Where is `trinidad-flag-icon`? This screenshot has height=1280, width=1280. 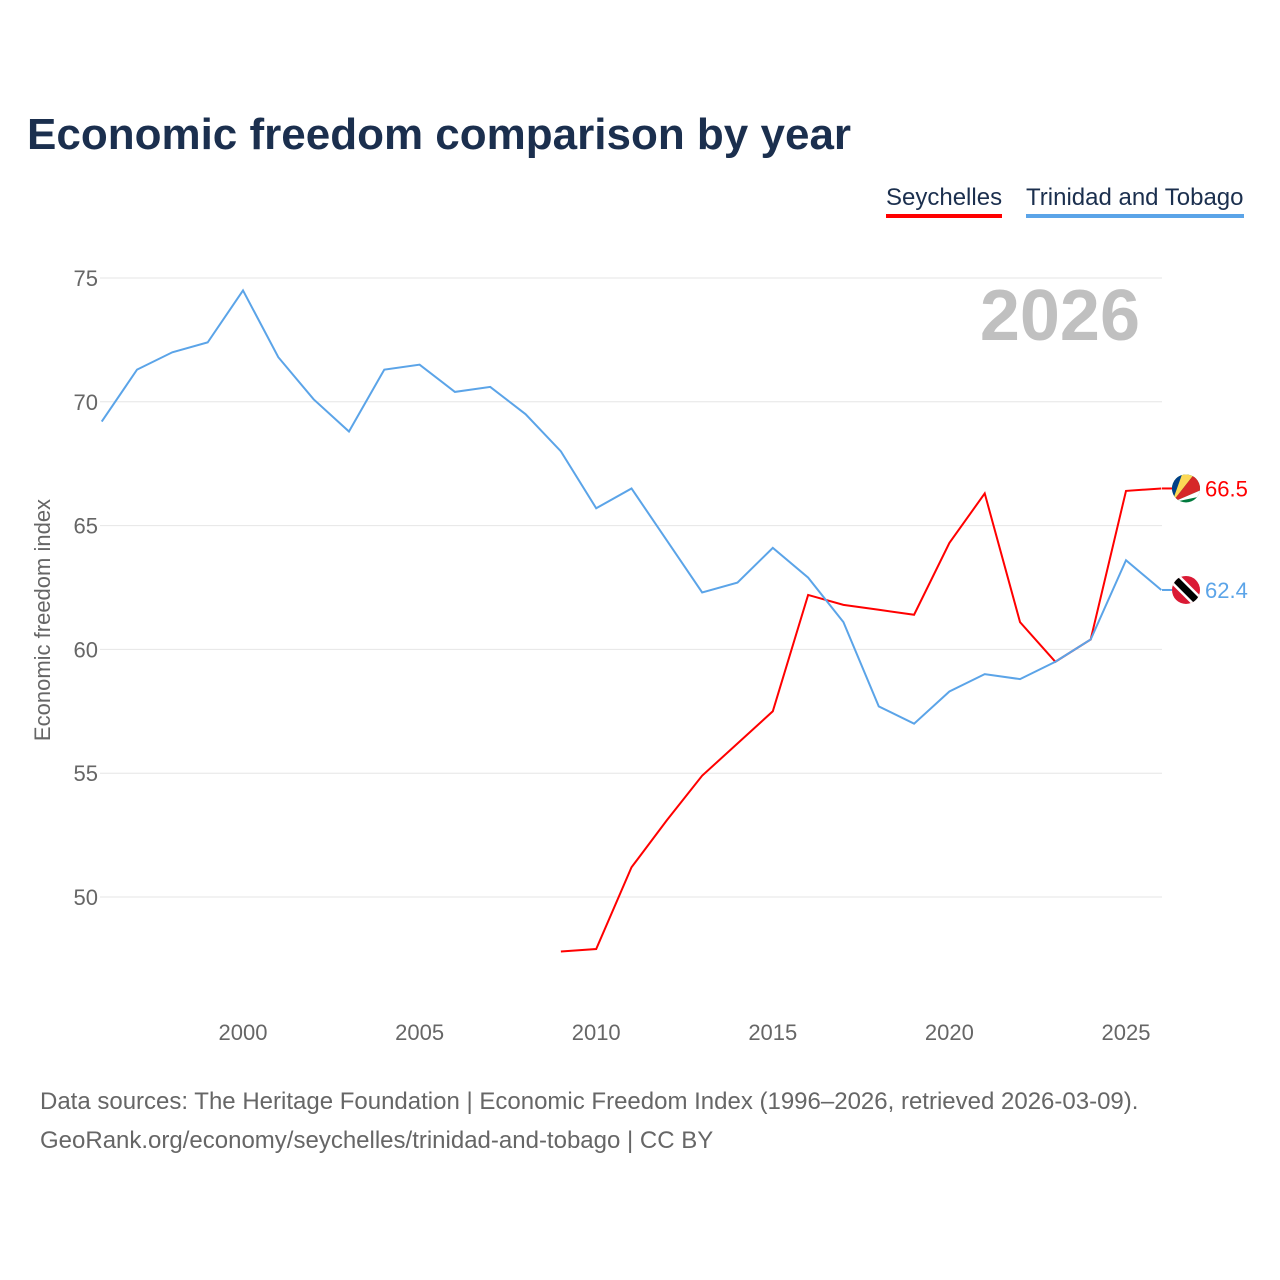
trinidad-flag-icon is located at coordinates (1186, 589).